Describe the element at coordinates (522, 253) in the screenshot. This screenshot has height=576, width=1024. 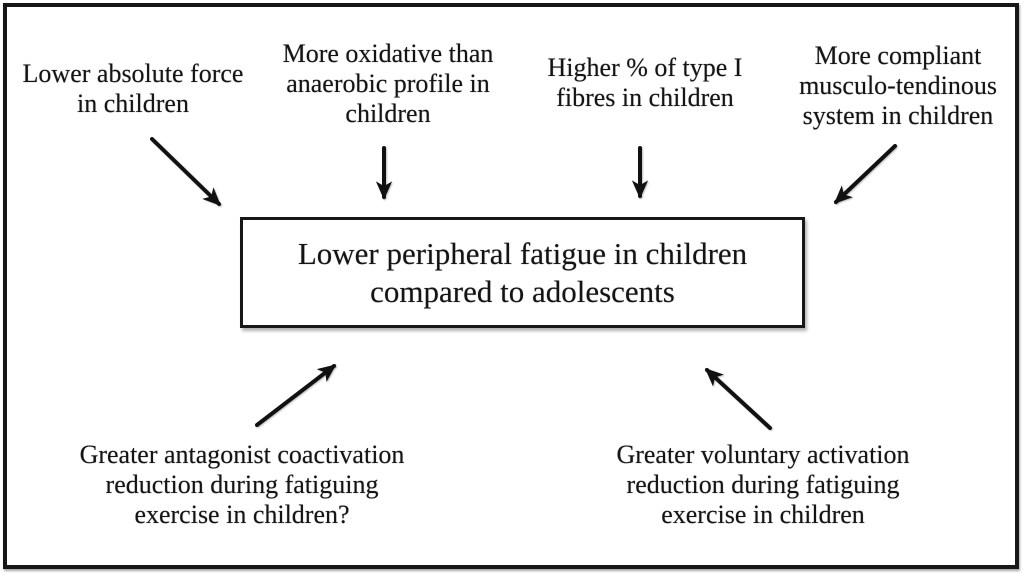
I see `center-box-line: Lower peripheral fatigue in children` at that location.